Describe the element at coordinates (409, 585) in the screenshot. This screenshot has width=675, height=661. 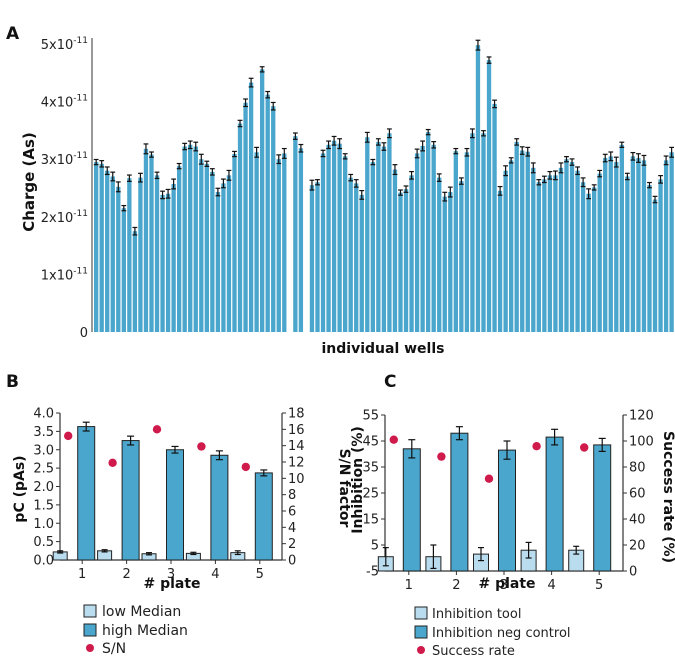
I see `panel-c-x-tick-label: 1` at that location.